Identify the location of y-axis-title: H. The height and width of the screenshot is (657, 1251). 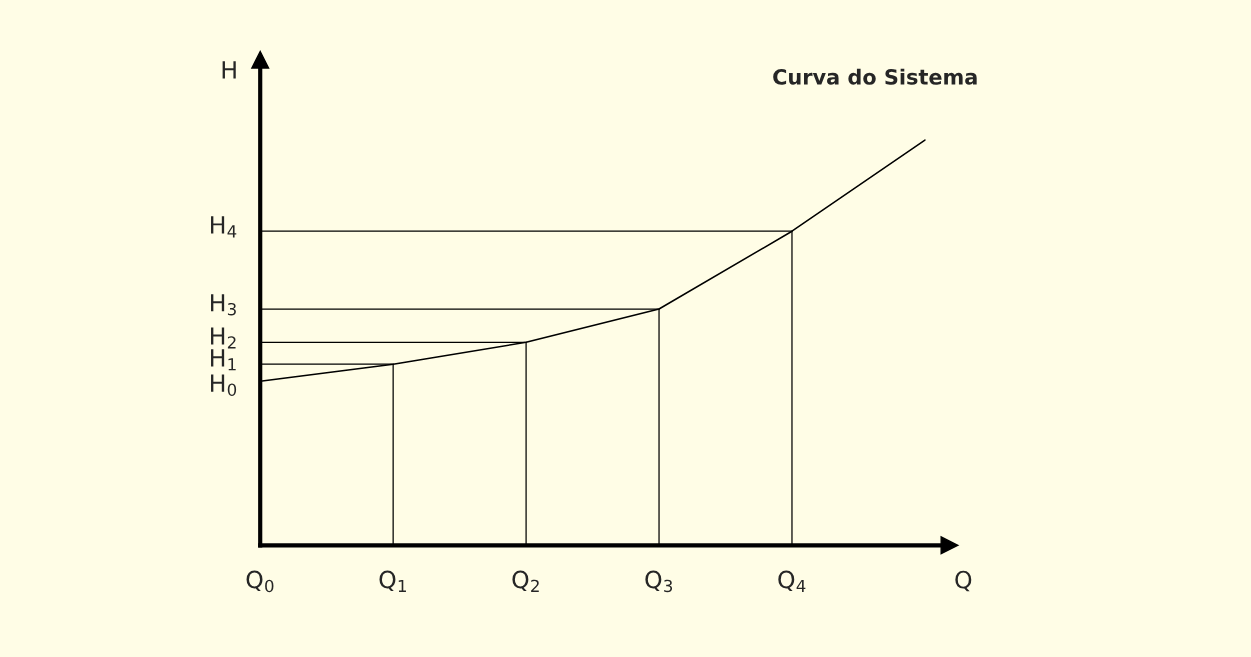
(229, 70).